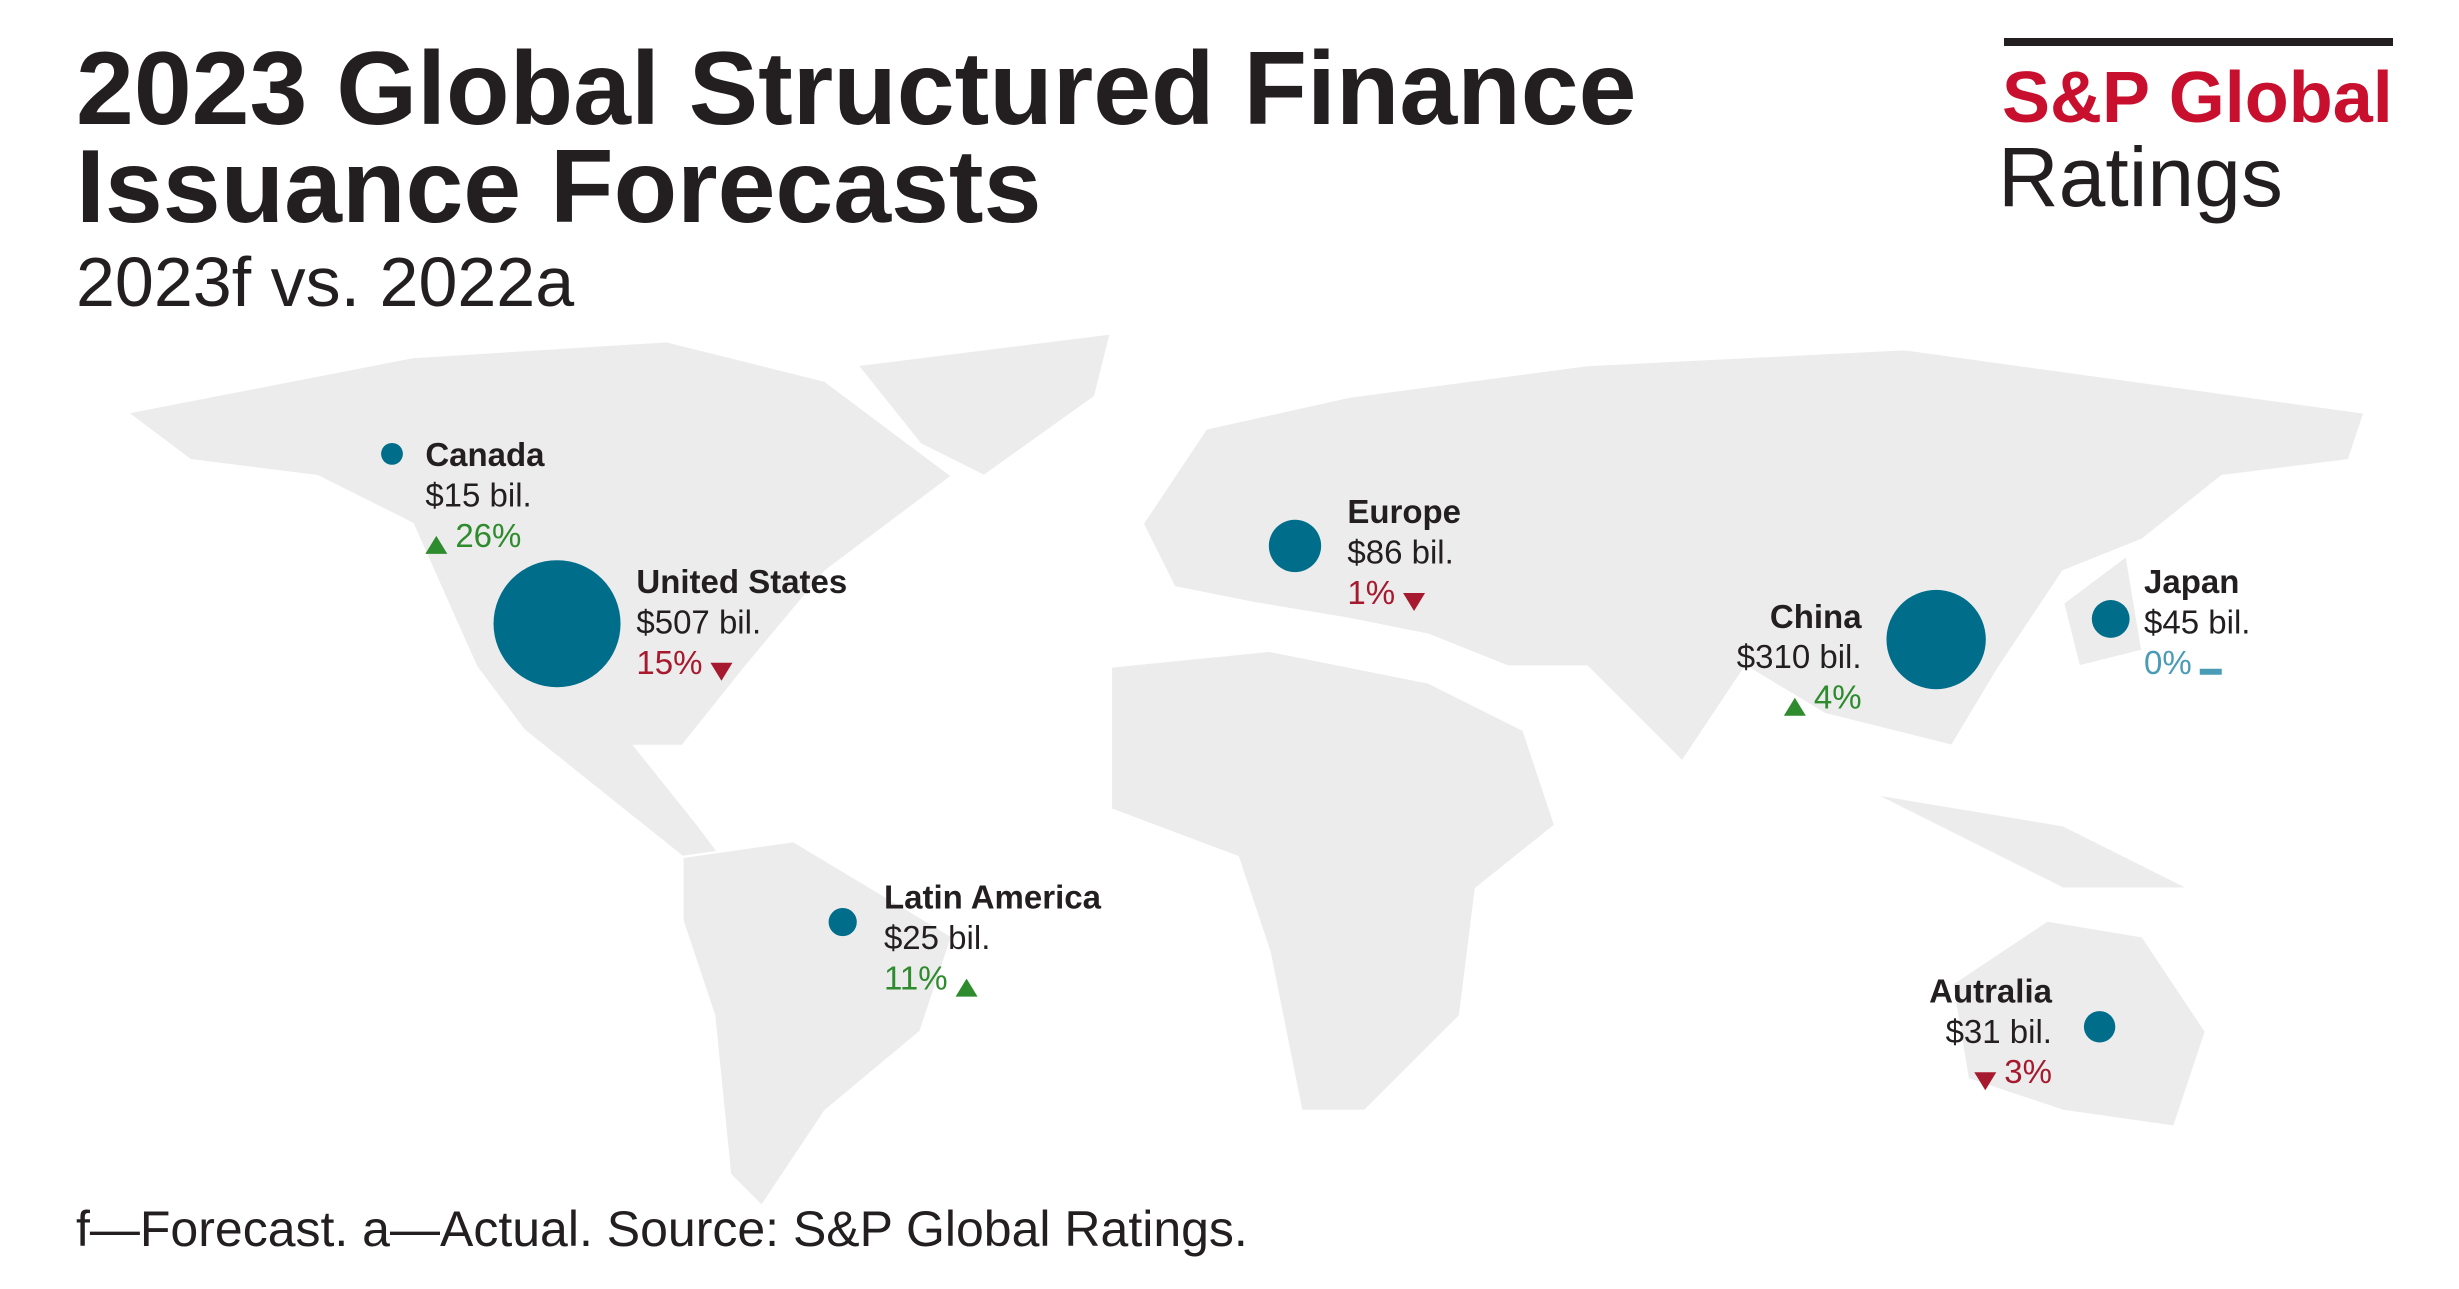  Describe the element at coordinates (488, 535) in the screenshot. I see `change-label: 26%` at that location.